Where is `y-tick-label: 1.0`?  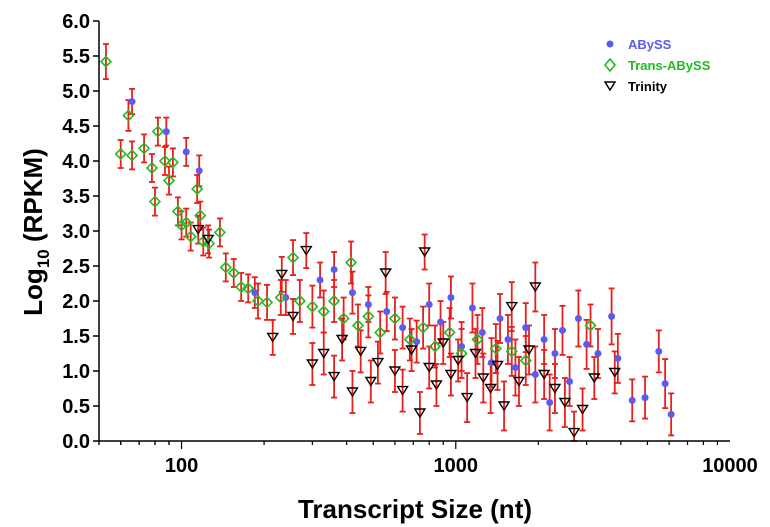 y-tick-label: 1.0 is located at coordinates (76, 372).